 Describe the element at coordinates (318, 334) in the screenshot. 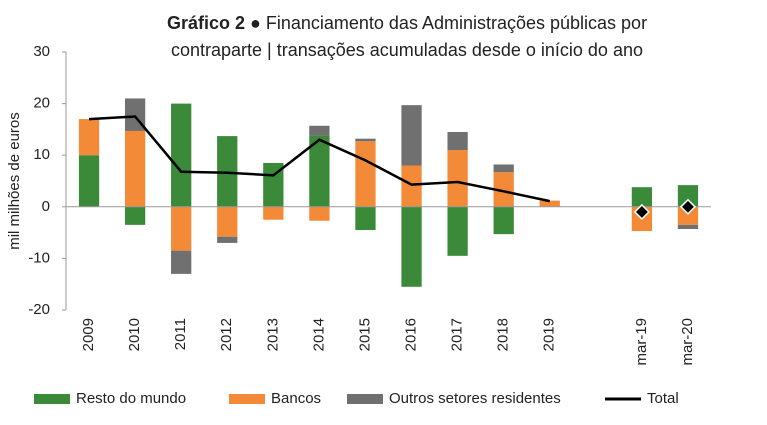

I see `x-tick-label: 2014` at that location.